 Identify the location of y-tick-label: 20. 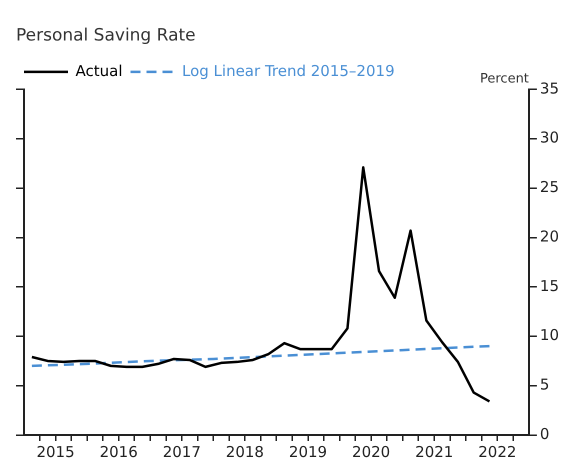
(550, 236).